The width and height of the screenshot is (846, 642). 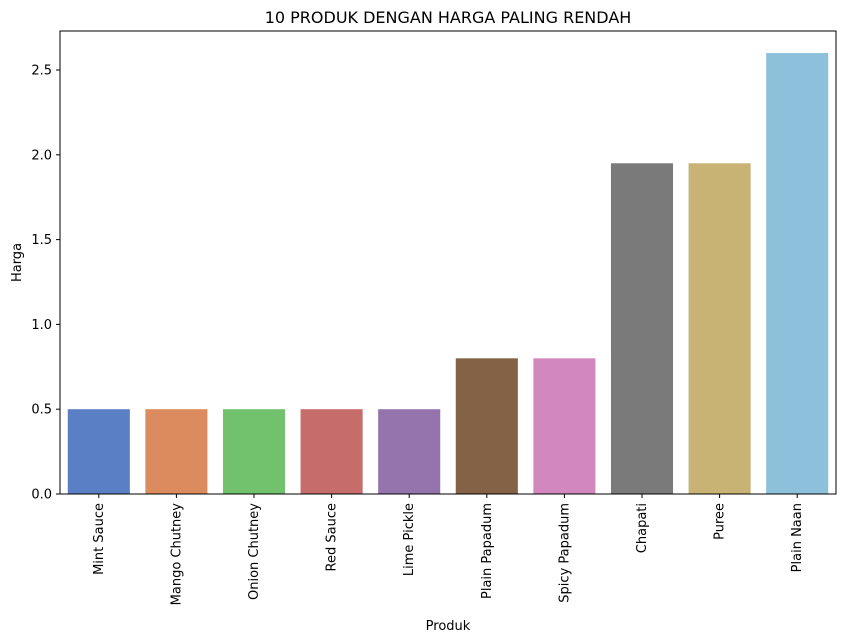 What do you see at coordinates (332, 537) in the screenshot?
I see `x-tick-label: Red Sauce` at bounding box center [332, 537].